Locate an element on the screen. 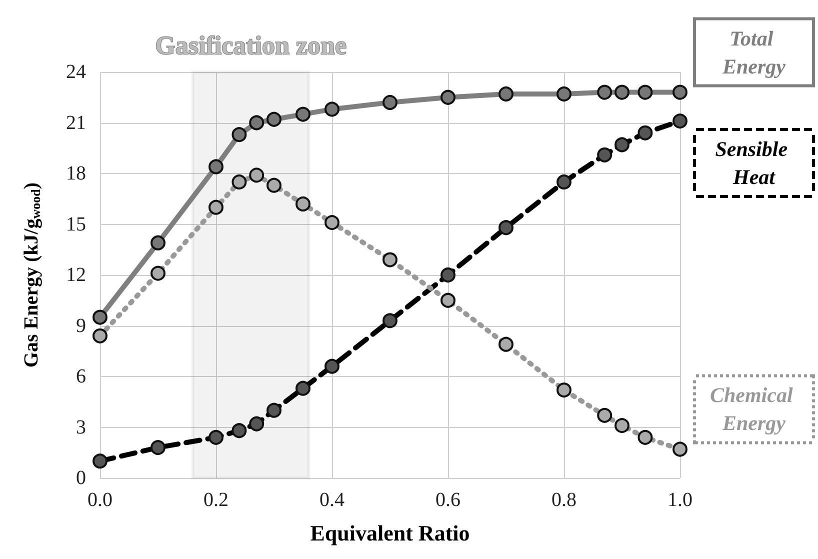 The height and width of the screenshot is (559, 818). y-tick-label: 3 is located at coordinates (81, 427).